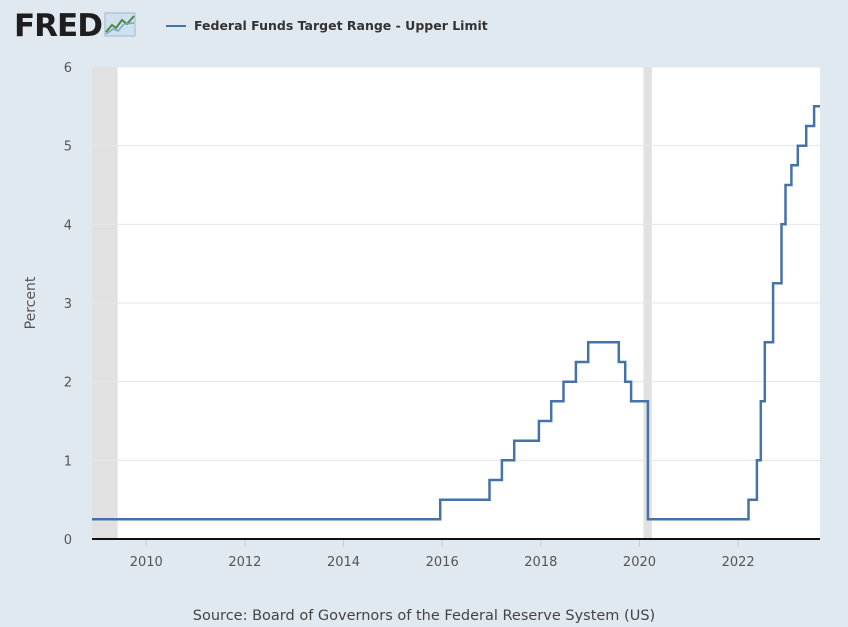 Image resolution: width=848 pixels, height=627 pixels. Describe the element at coordinates (341, 25) in the screenshot. I see `legend-label: Federal Funds Target Range - Upper Limit` at that location.